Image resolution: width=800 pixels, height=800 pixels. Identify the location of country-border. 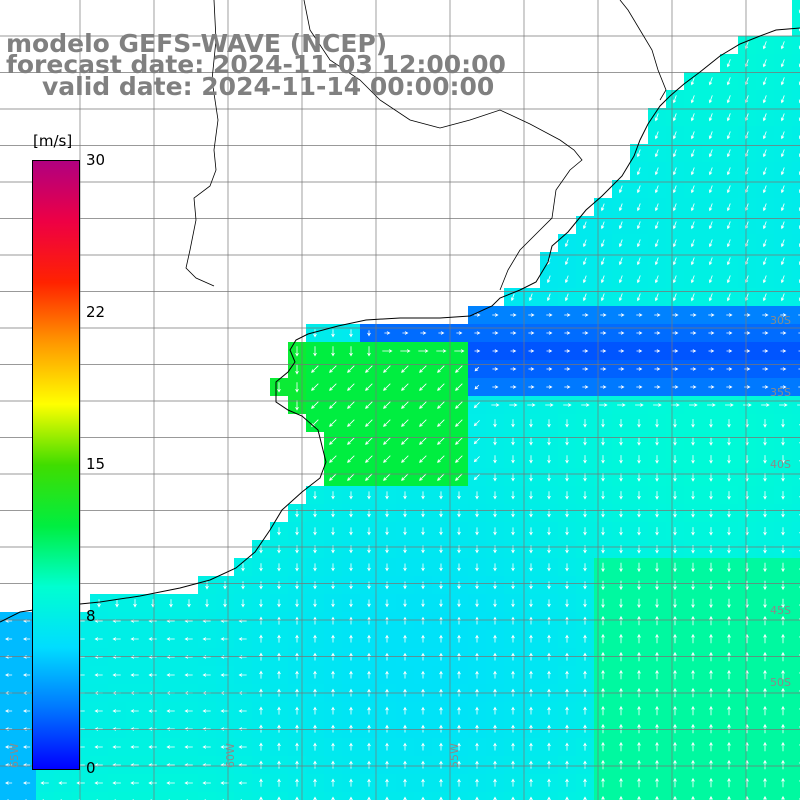
(443, 145).